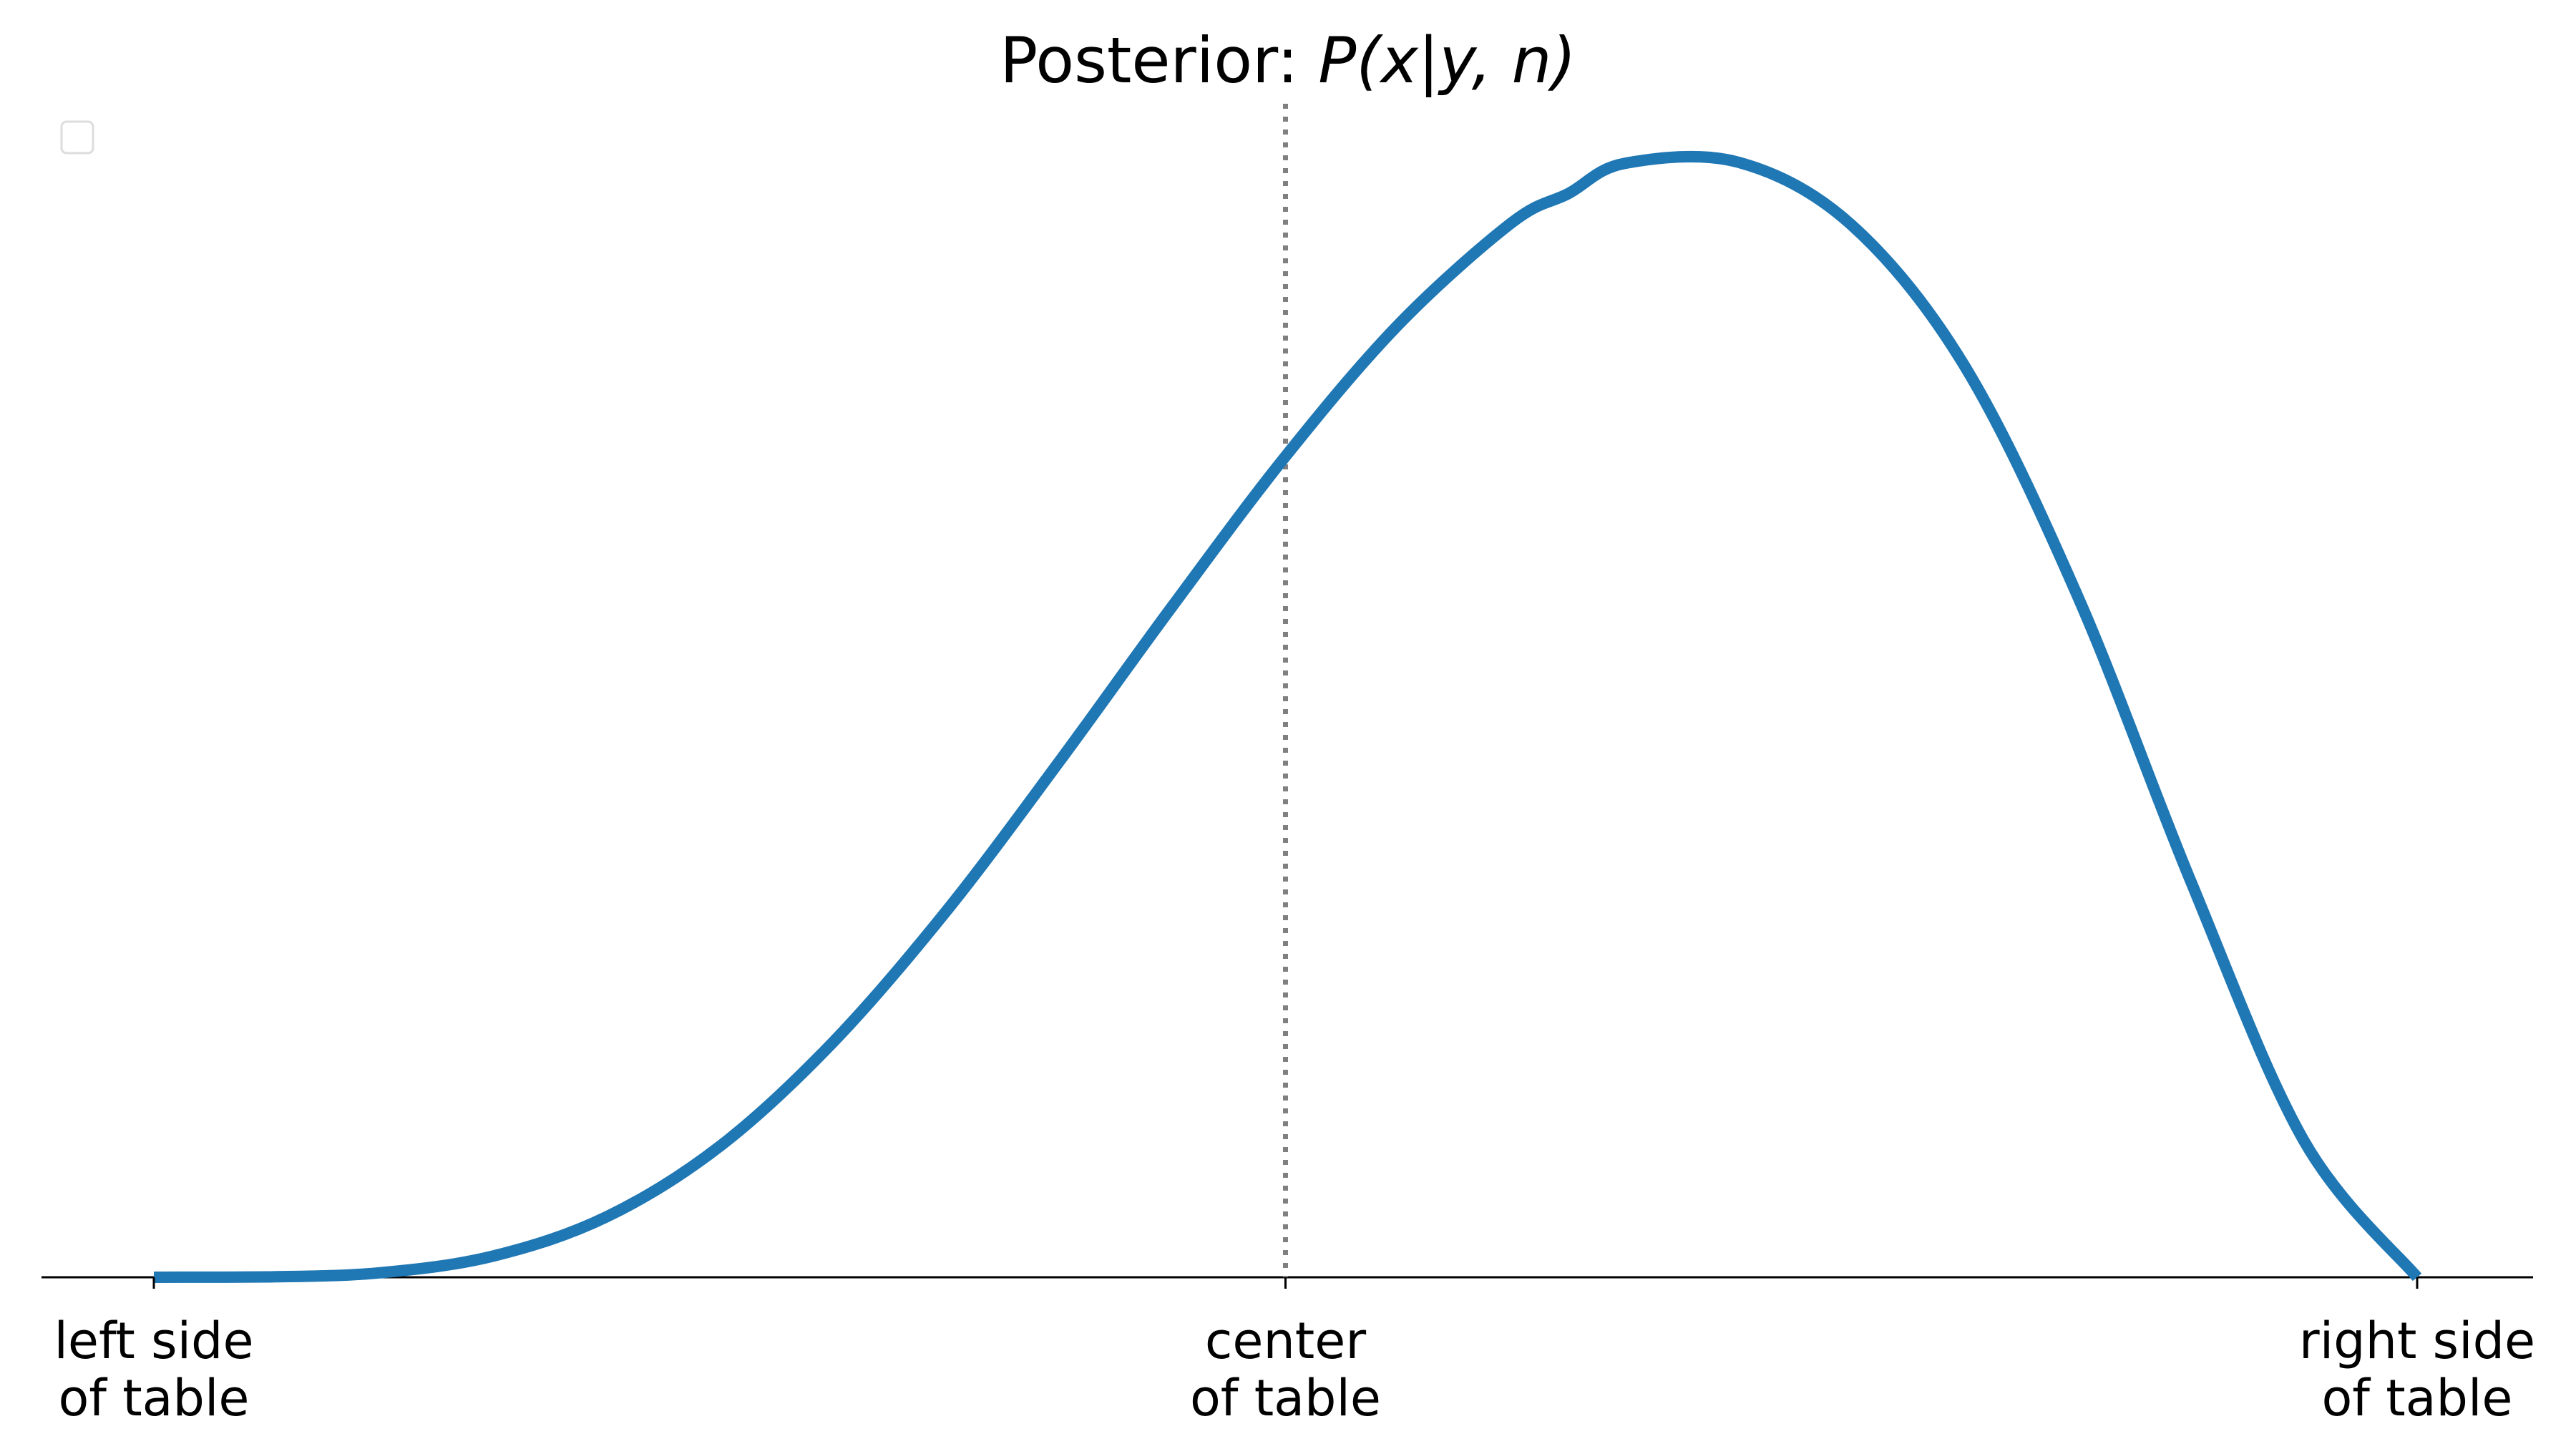 The width and height of the screenshot is (2576, 1449). What do you see at coordinates (1285, 1341) in the screenshot?
I see `x-tick-label-line: center` at bounding box center [1285, 1341].